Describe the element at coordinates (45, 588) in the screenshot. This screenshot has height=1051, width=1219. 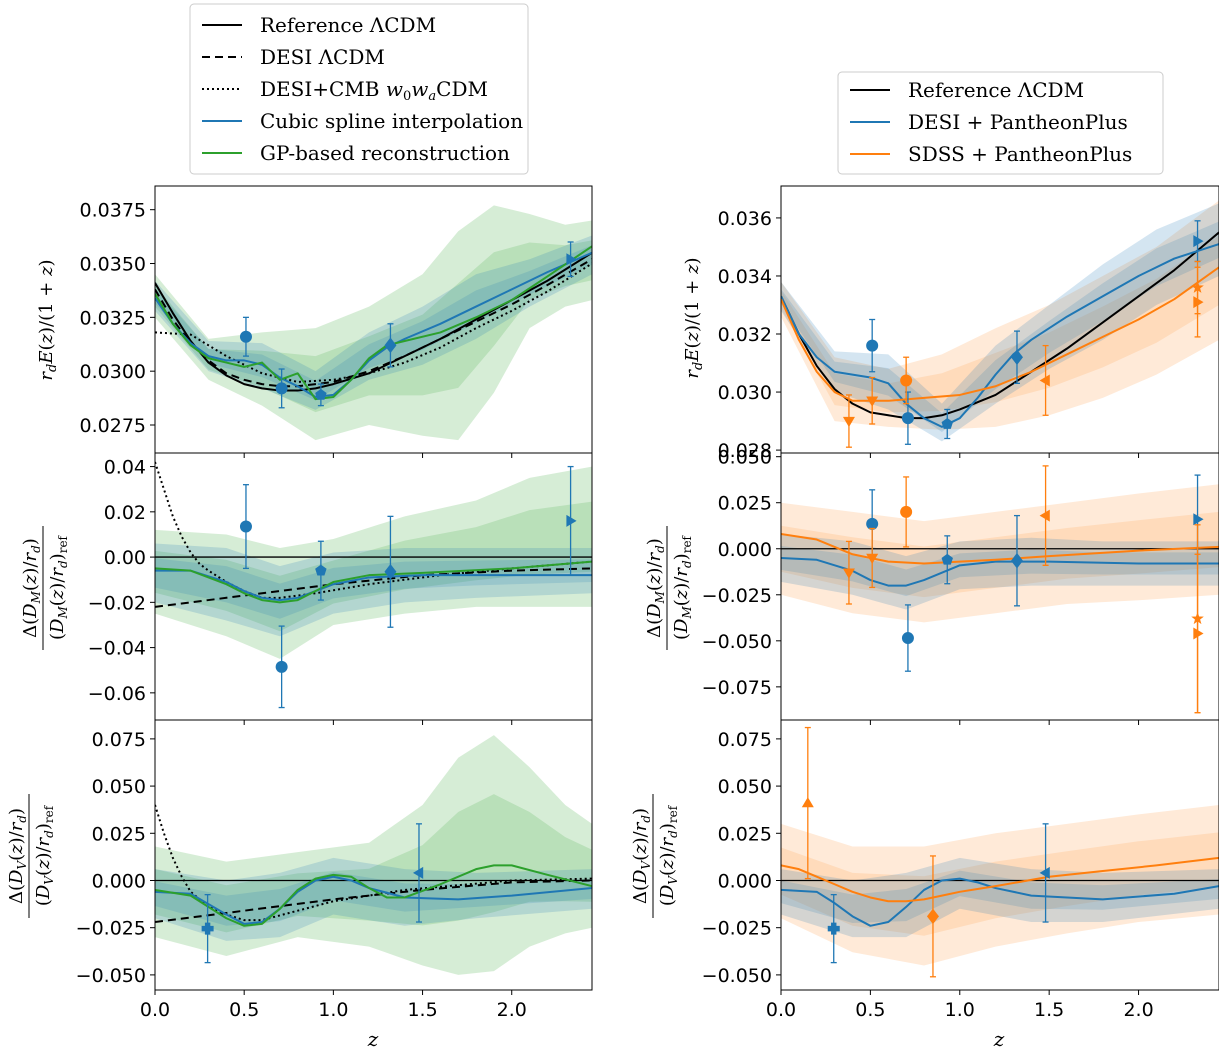
I see `ylabel-left-mid: Δ(DM(z)/rd) (DM(z)/rd)ref` at that location.